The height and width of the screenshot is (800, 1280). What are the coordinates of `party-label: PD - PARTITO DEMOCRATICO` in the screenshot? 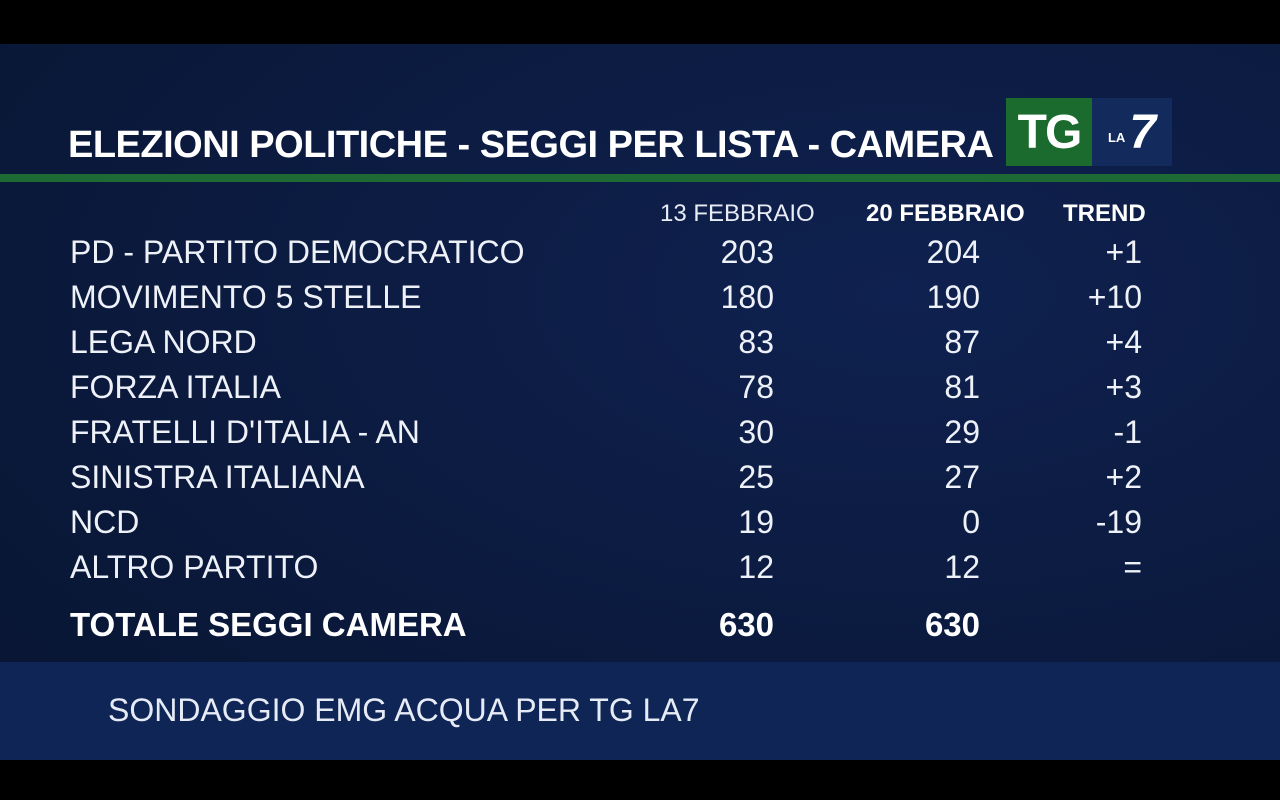 It's located at (297, 252).